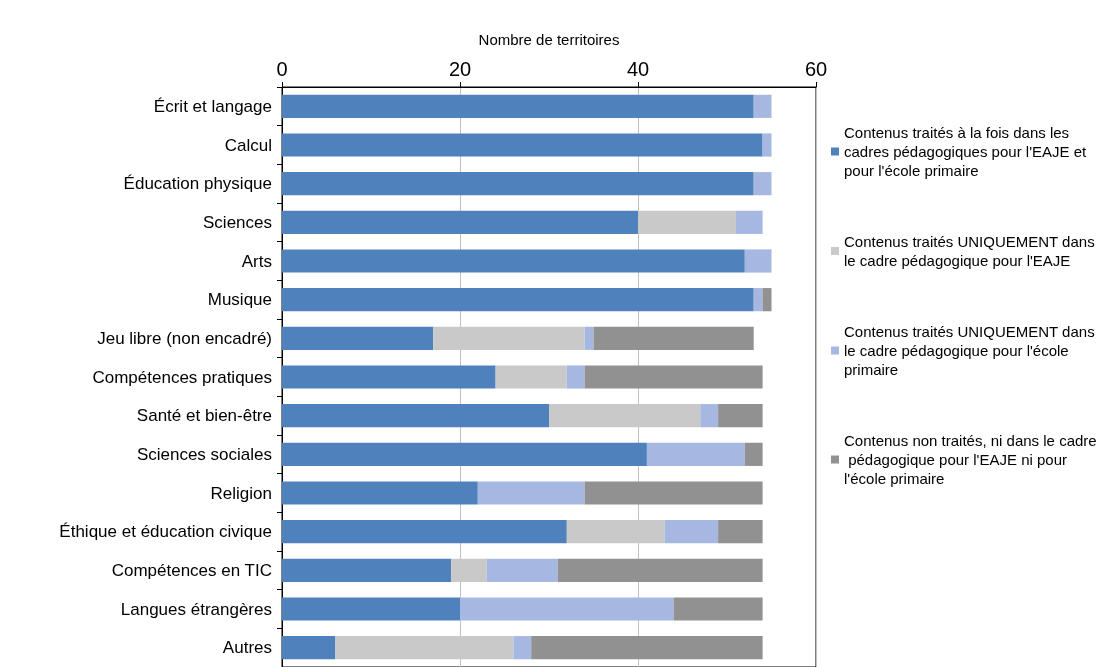  What do you see at coordinates (282, 69) in the screenshot?
I see `x-tick-label: 0` at bounding box center [282, 69].